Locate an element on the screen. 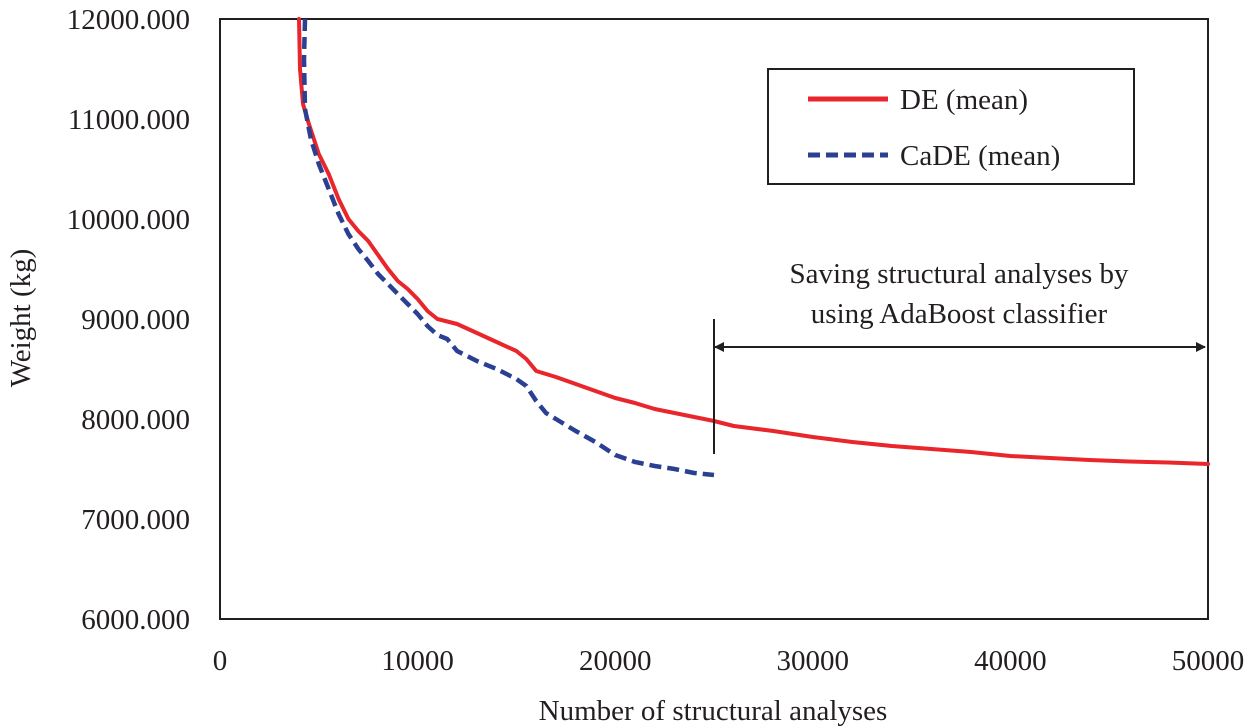  legend-box is located at coordinates (951, 126).